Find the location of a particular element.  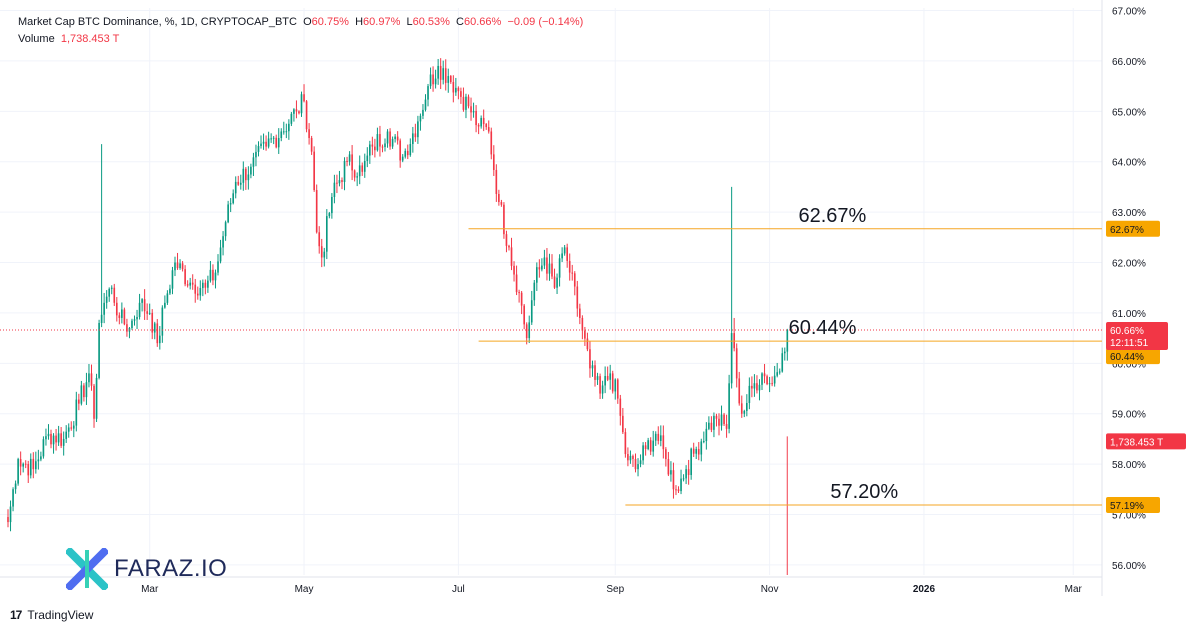

legend-close: 60.66% is located at coordinates (483, 22).